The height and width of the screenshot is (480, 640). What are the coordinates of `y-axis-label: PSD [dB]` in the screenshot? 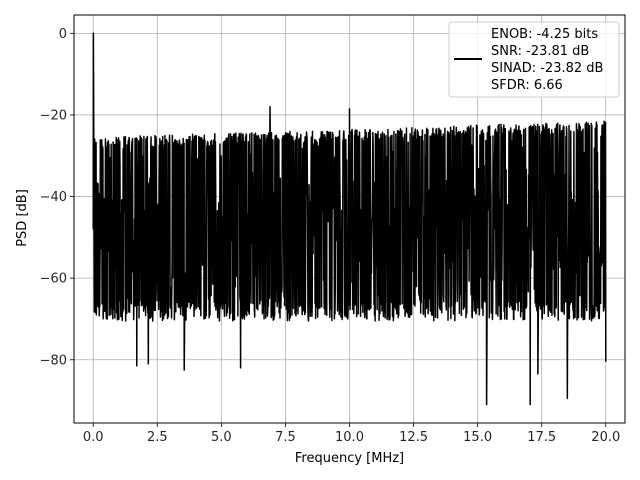 It's located at (22, 218).